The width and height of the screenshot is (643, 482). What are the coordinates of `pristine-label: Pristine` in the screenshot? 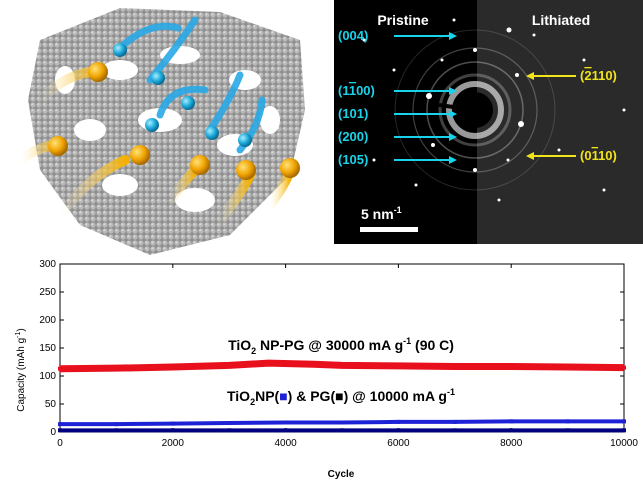 It's located at (403, 20).